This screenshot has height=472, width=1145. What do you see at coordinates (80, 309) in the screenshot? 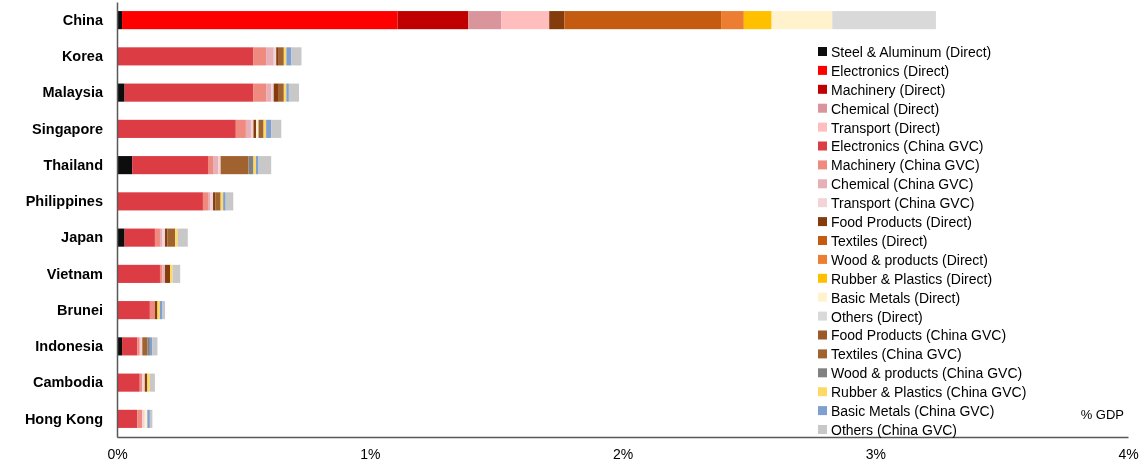
I see `y-tick-label: Brunei` at bounding box center [80, 309].